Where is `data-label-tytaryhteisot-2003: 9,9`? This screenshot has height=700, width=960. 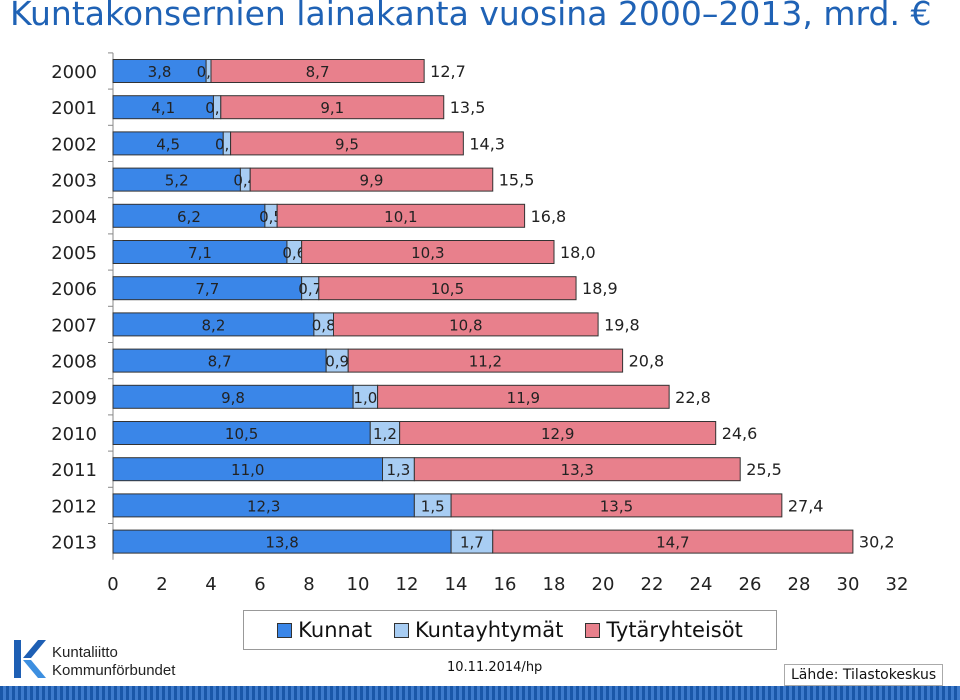
data-label-tytaryhteisot-2003: 9,9 is located at coordinates (372, 181).